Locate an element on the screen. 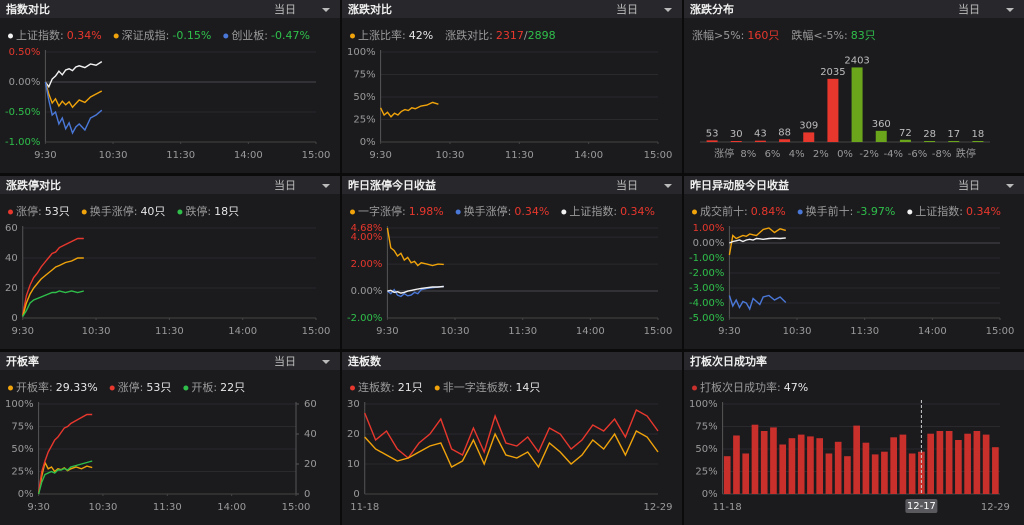 This screenshot has height=525, width=1024. bar-value-label: 30 is located at coordinates (736, 134).